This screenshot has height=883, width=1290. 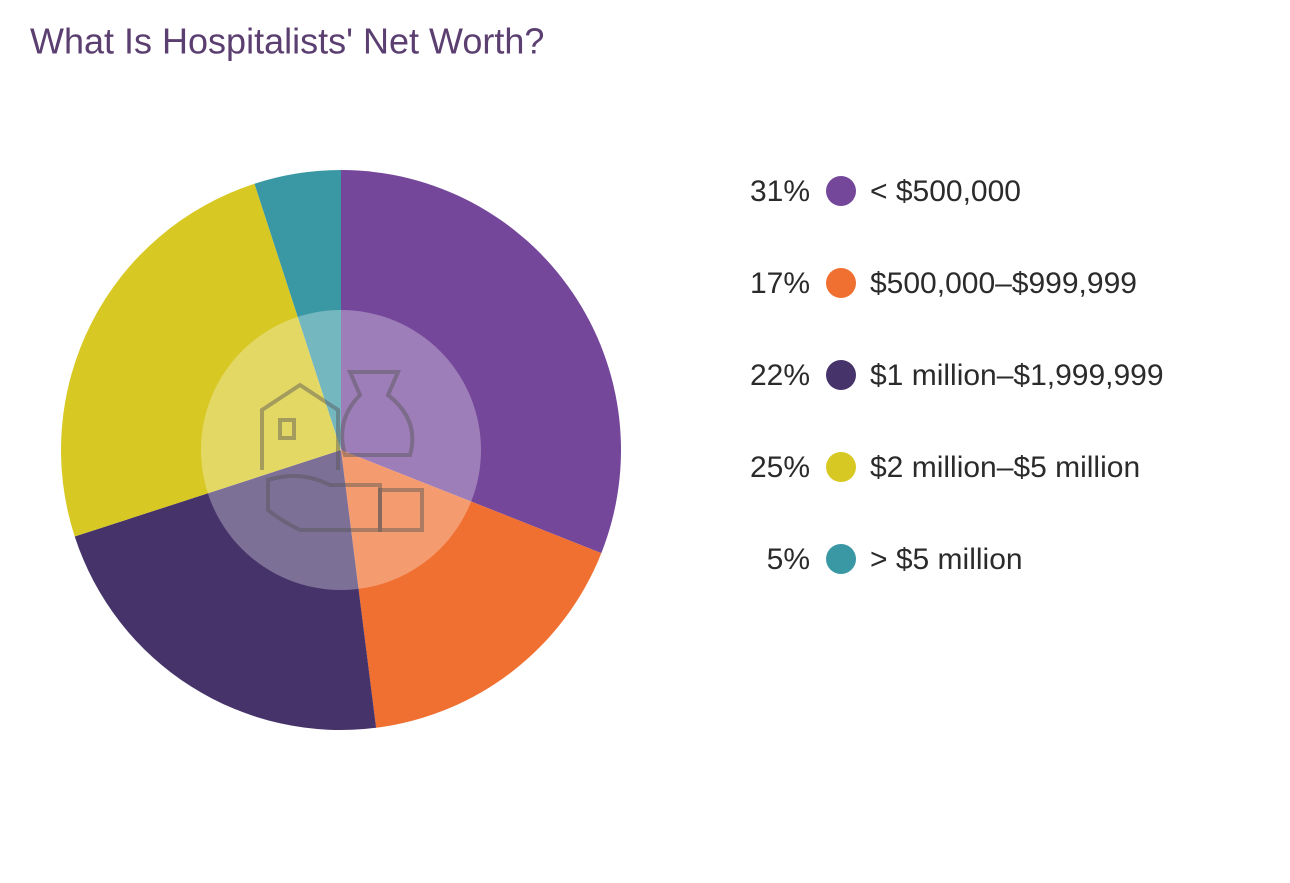 I want to click on legend-value: 31%, so click(x=780, y=191).